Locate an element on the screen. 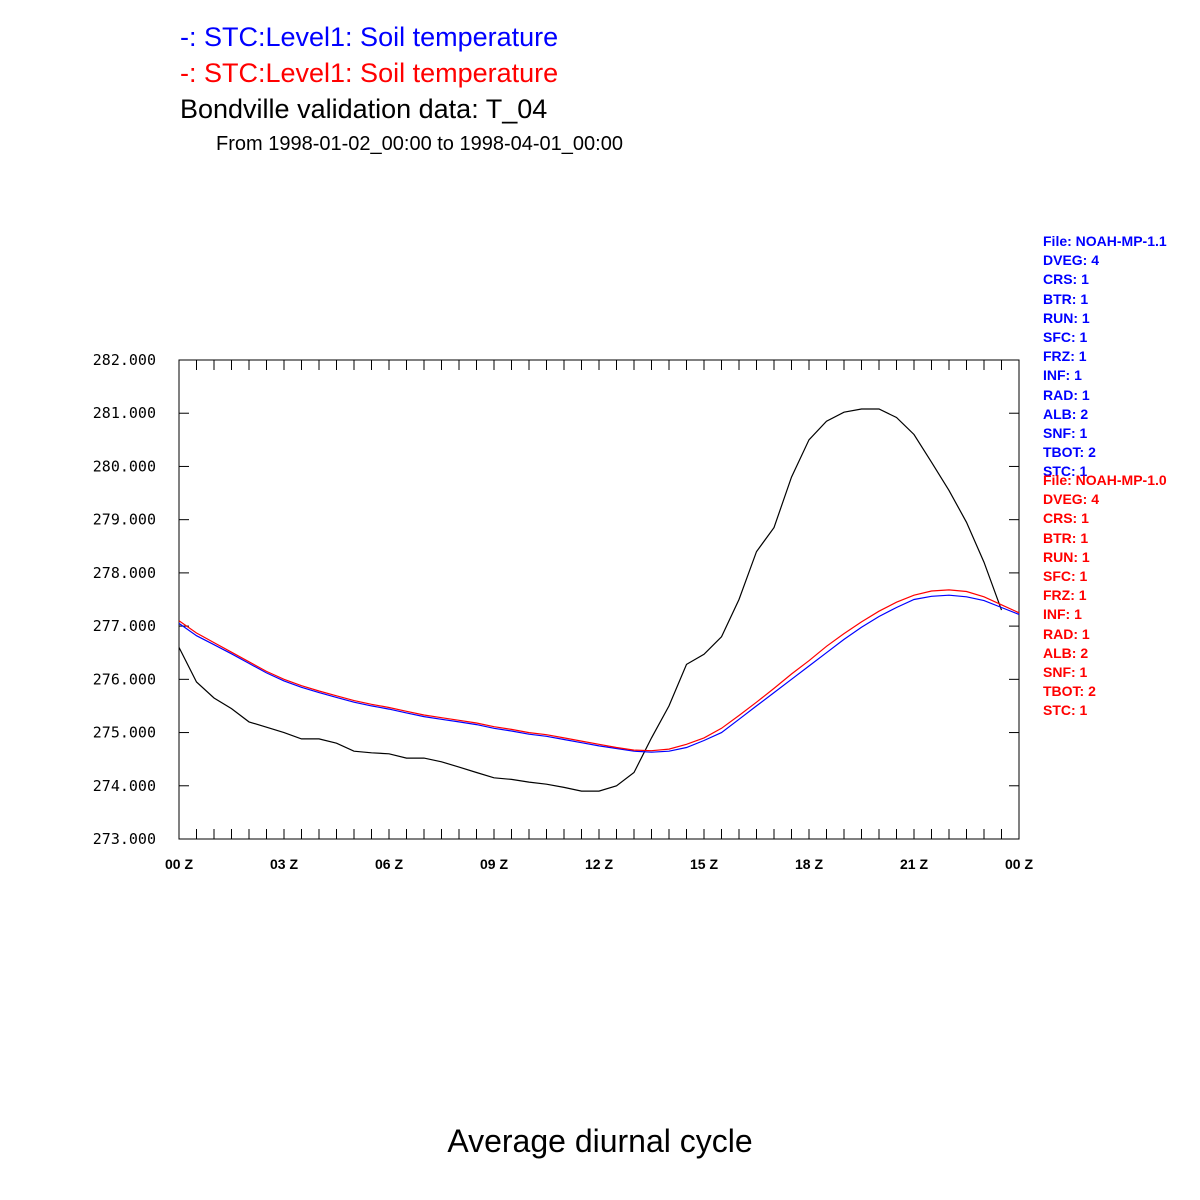 The width and height of the screenshot is (1200, 1200). y-tick-label: 274.000 is located at coordinates (124, 786).